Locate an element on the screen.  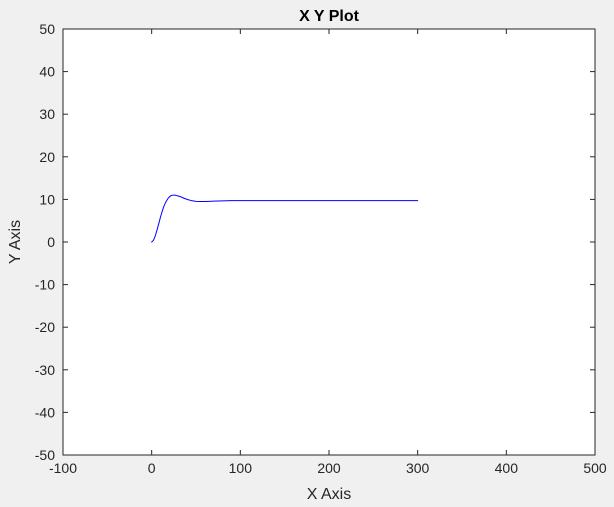
x-axis-label: X Axis is located at coordinates (329, 494).